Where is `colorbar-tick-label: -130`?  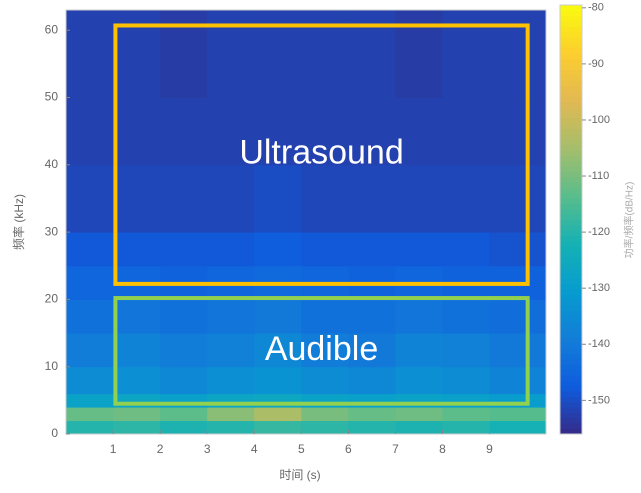
colorbar-tick-label: -130 is located at coordinates (599, 288).